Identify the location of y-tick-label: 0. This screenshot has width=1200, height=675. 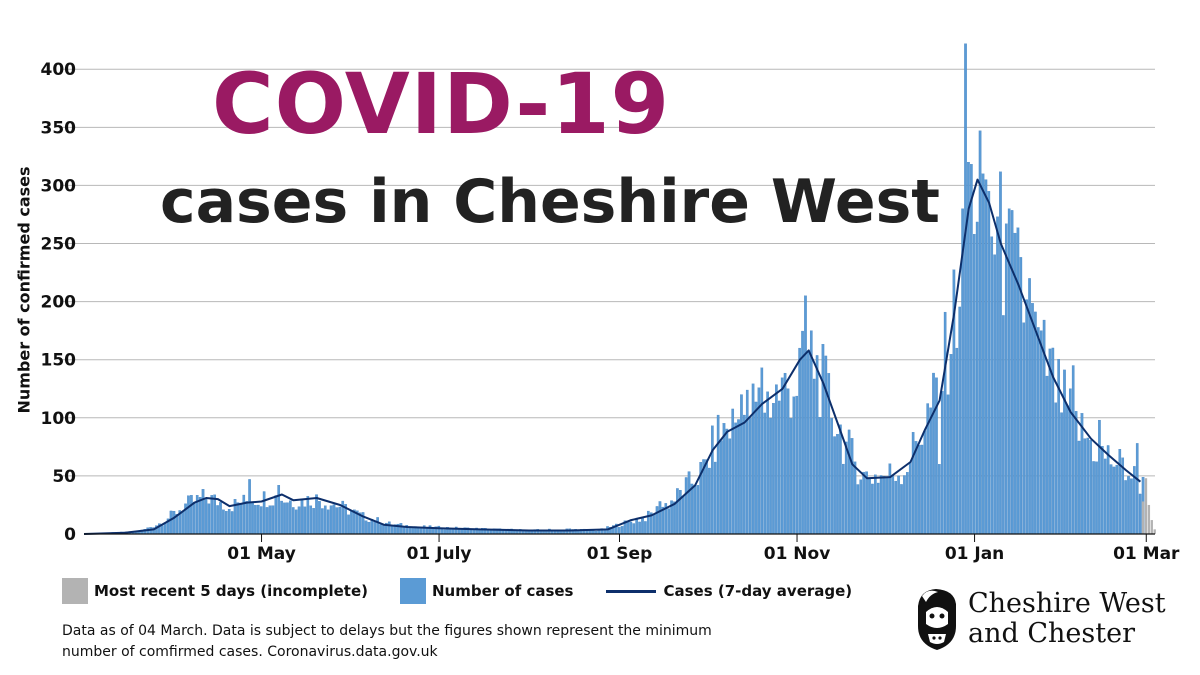
(70, 535).